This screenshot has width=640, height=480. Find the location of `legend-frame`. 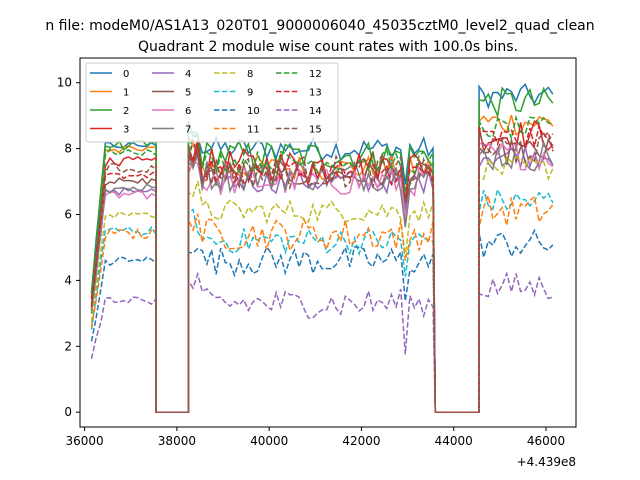

legend-frame is located at coordinates (212, 102).